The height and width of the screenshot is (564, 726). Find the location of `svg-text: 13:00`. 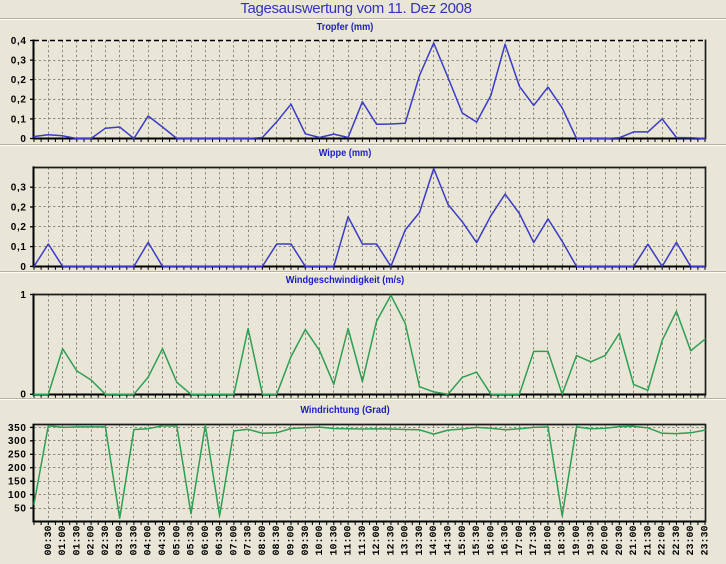

svg-text: 13:00 is located at coordinates (406, 541).